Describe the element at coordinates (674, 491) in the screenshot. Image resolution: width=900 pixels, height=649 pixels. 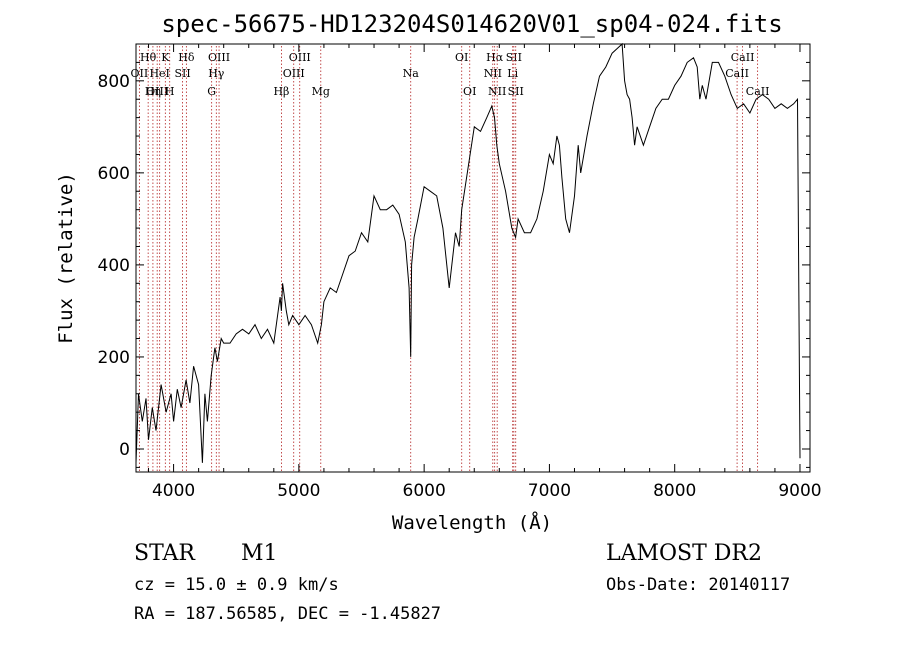
I see `x-tick-label: 8000` at that location.